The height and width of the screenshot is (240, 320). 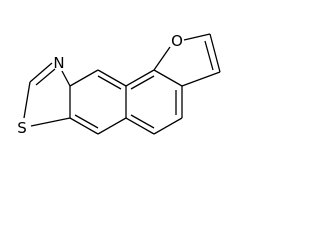 What do you see at coordinates (177, 41) in the screenshot?
I see `atom-label: O` at bounding box center [177, 41].